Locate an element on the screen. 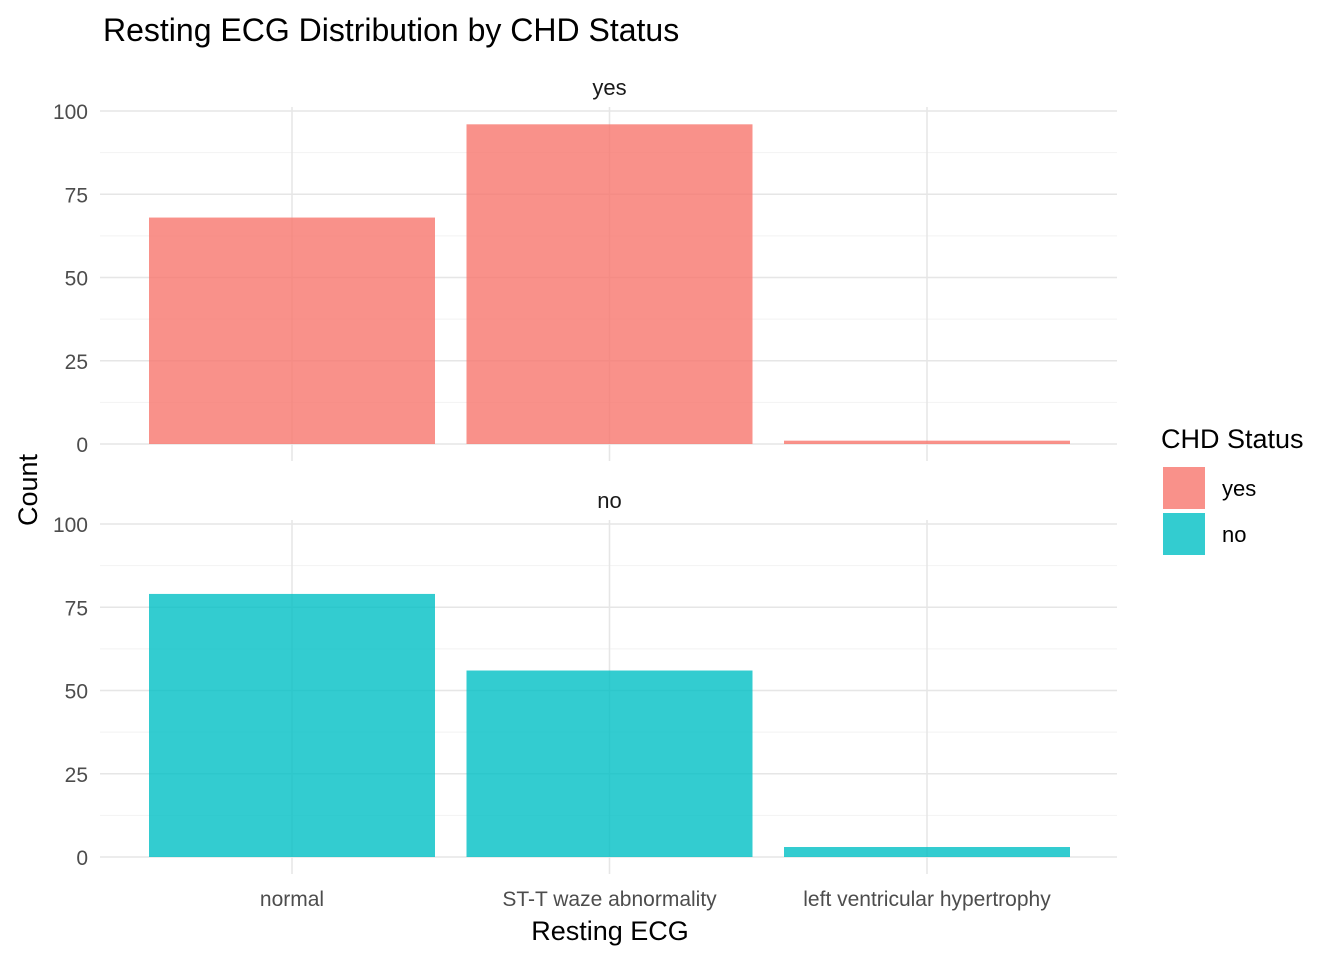  x-axis-title: Resting ECG is located at coordinates (610, 931).